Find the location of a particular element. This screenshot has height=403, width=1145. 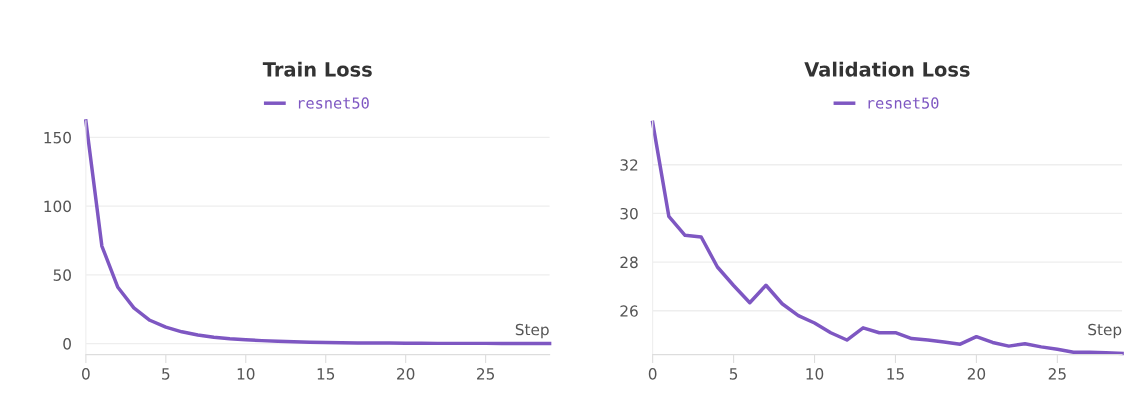

y-tick-label: 0 is located at coordinates (67, 344).